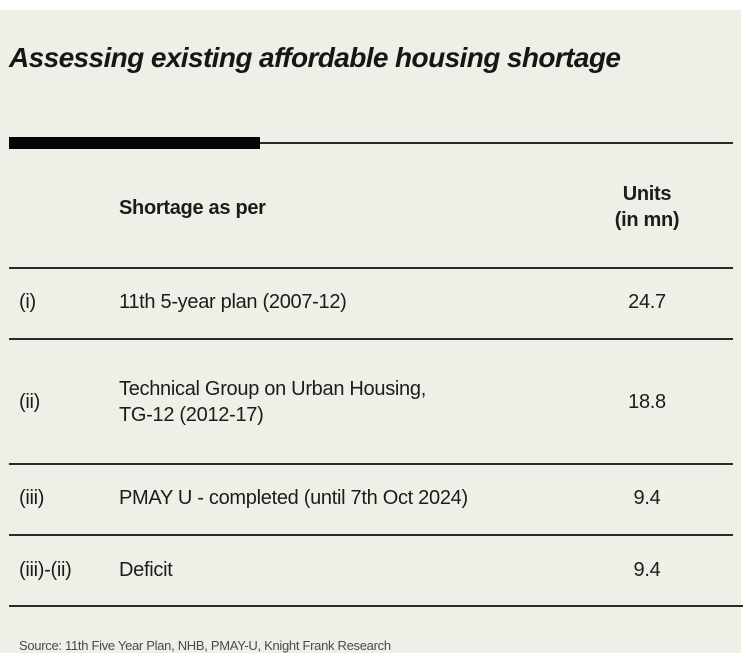  What do you see at coordinates (647, 194) in the screenshot?
I see `header-units-line1: Units` at bounding box center [647, 194].